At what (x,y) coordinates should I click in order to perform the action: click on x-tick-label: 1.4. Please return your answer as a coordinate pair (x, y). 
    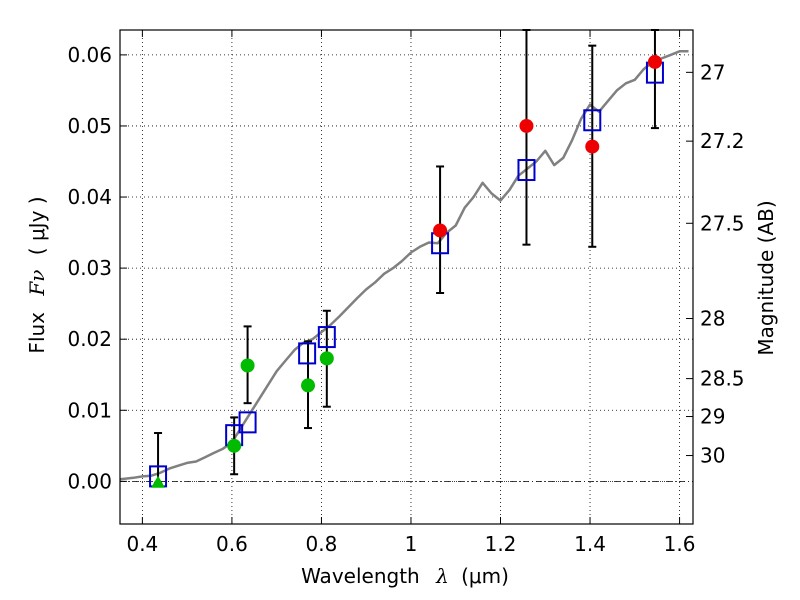
    Looking at the image, I should click on (590, 544).